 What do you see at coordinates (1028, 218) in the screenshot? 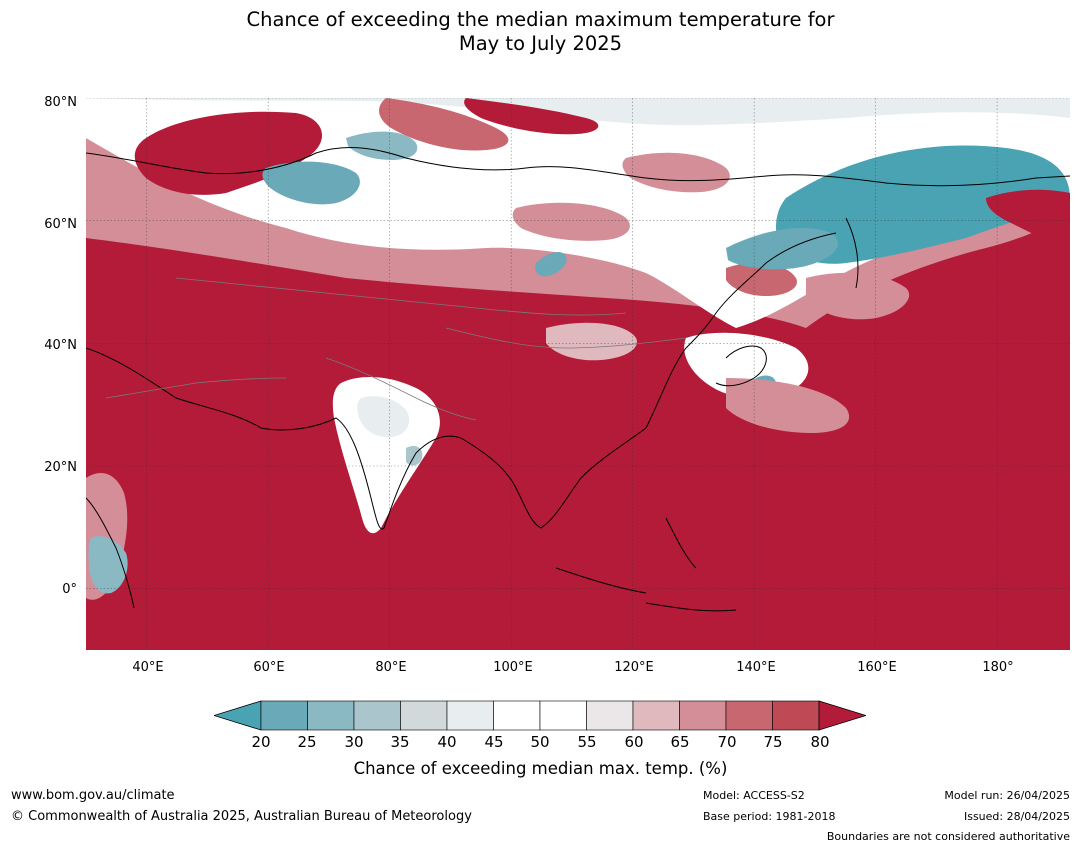
I see `far-east-warm` at bounding box center [1028, 218].